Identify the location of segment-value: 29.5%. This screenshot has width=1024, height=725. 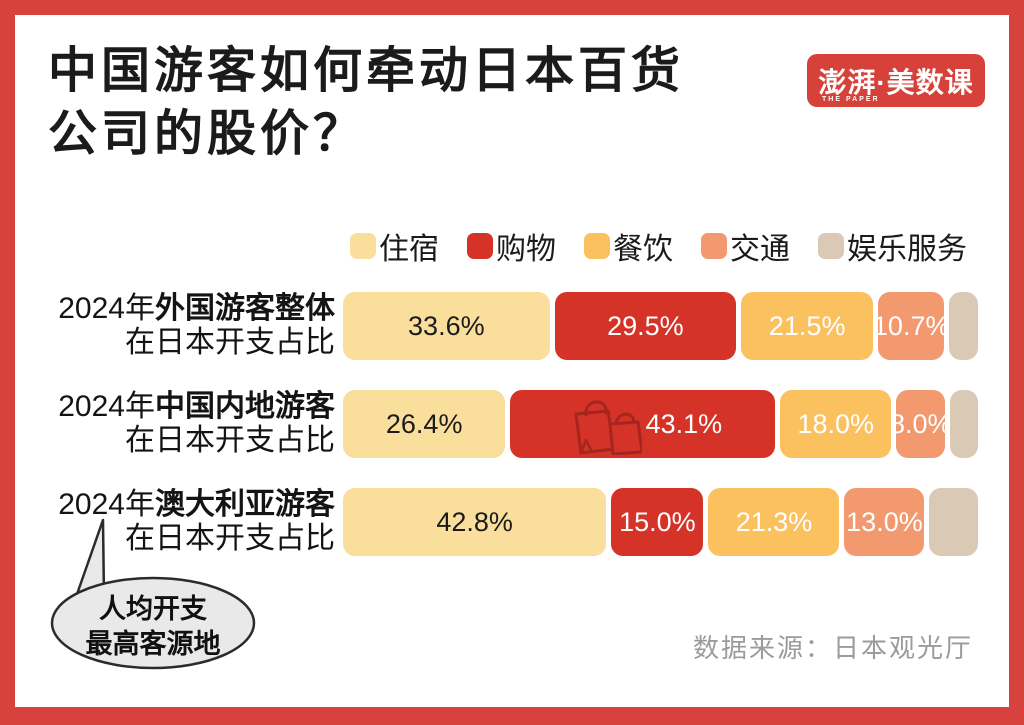
(645, 325).